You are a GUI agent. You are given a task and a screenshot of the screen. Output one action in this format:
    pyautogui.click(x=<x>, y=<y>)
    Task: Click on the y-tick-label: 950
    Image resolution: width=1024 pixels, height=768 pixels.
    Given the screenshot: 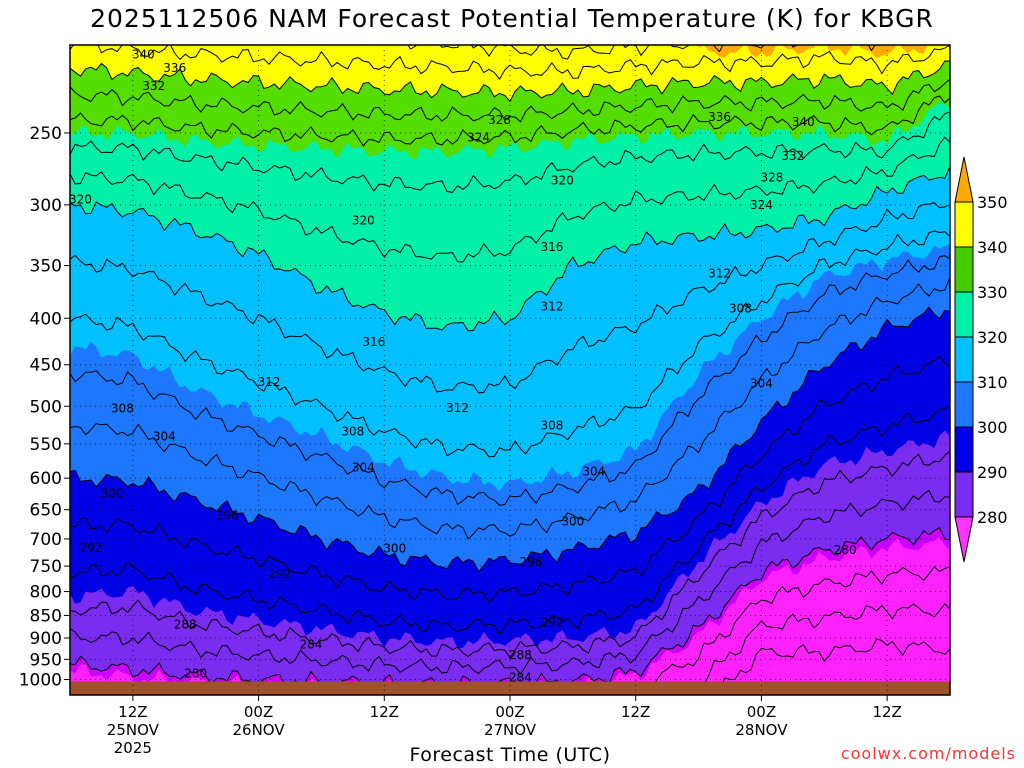 What is the action you would take?
    pyautogui.click(x=46, y=660)
    